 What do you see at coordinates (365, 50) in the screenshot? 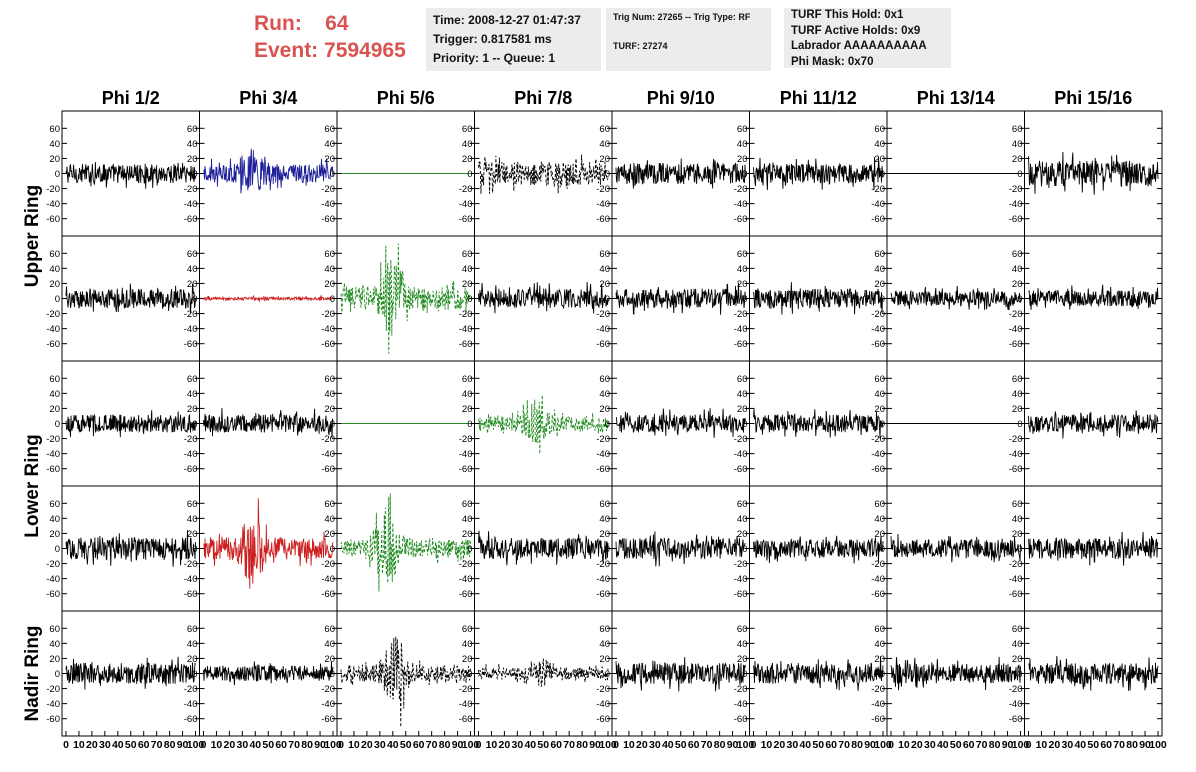
I see `event-value: 7594965` at bounding box center [365, 50].